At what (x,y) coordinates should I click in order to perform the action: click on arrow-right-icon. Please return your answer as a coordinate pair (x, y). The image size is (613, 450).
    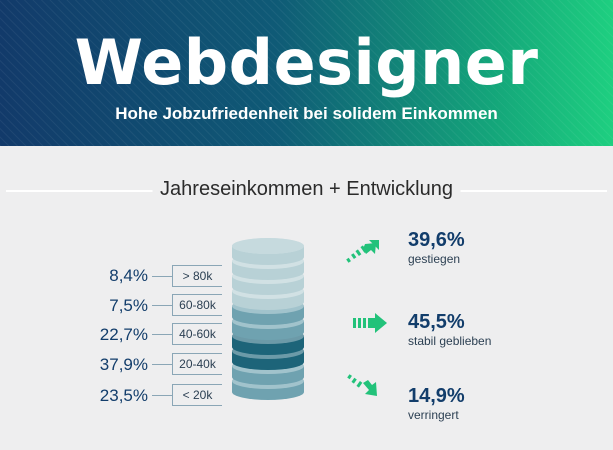
    Looking at the image, I should click on (370, 323).